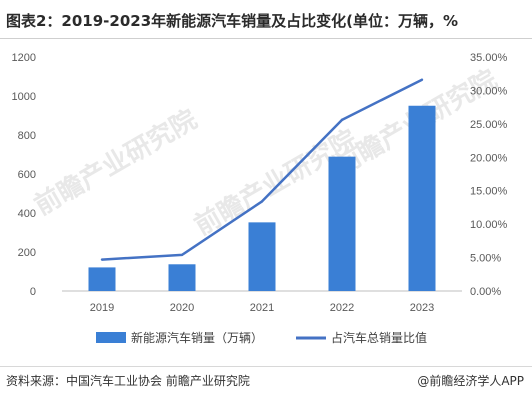  What do you see at coordinates (489, 91) in the screenshot?
I see `right-y-tick-label: 30.00%` at bounding box center [489, 91].